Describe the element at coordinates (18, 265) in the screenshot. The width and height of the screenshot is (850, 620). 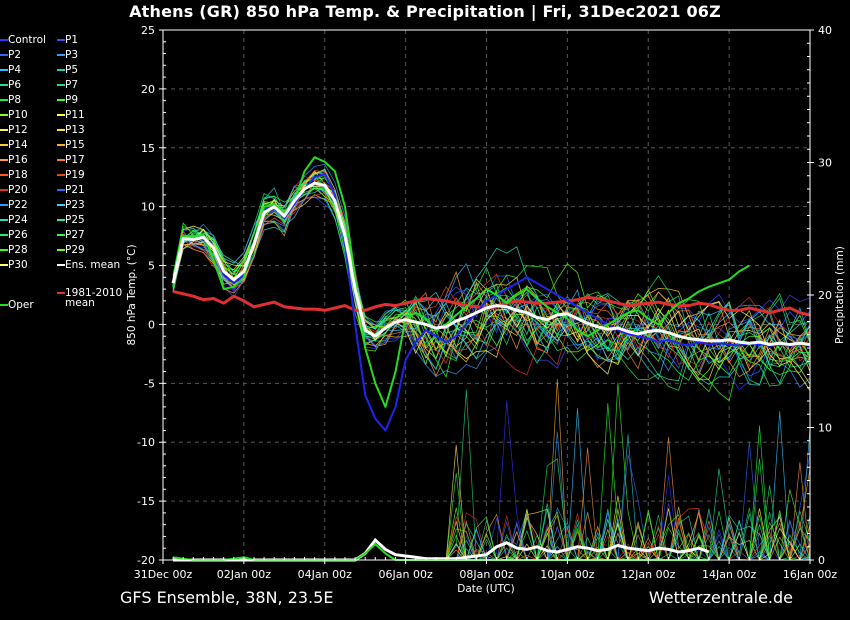
I see `legend-label: P30` at that location.